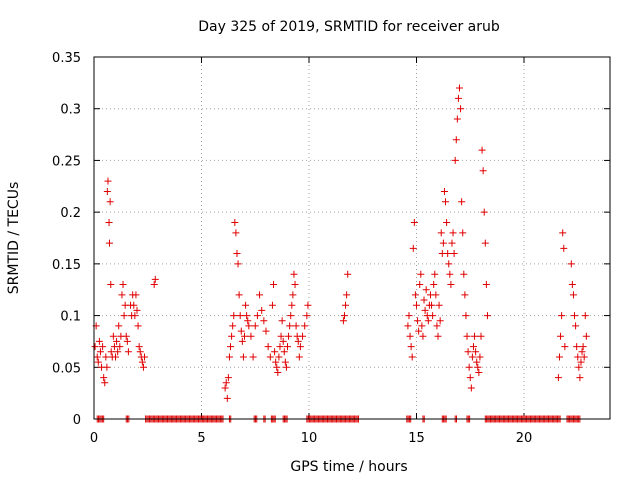  Describe the element at coordinates (70, 213) in the screenshot. I see `y-tick-label: 0.2` at that location.